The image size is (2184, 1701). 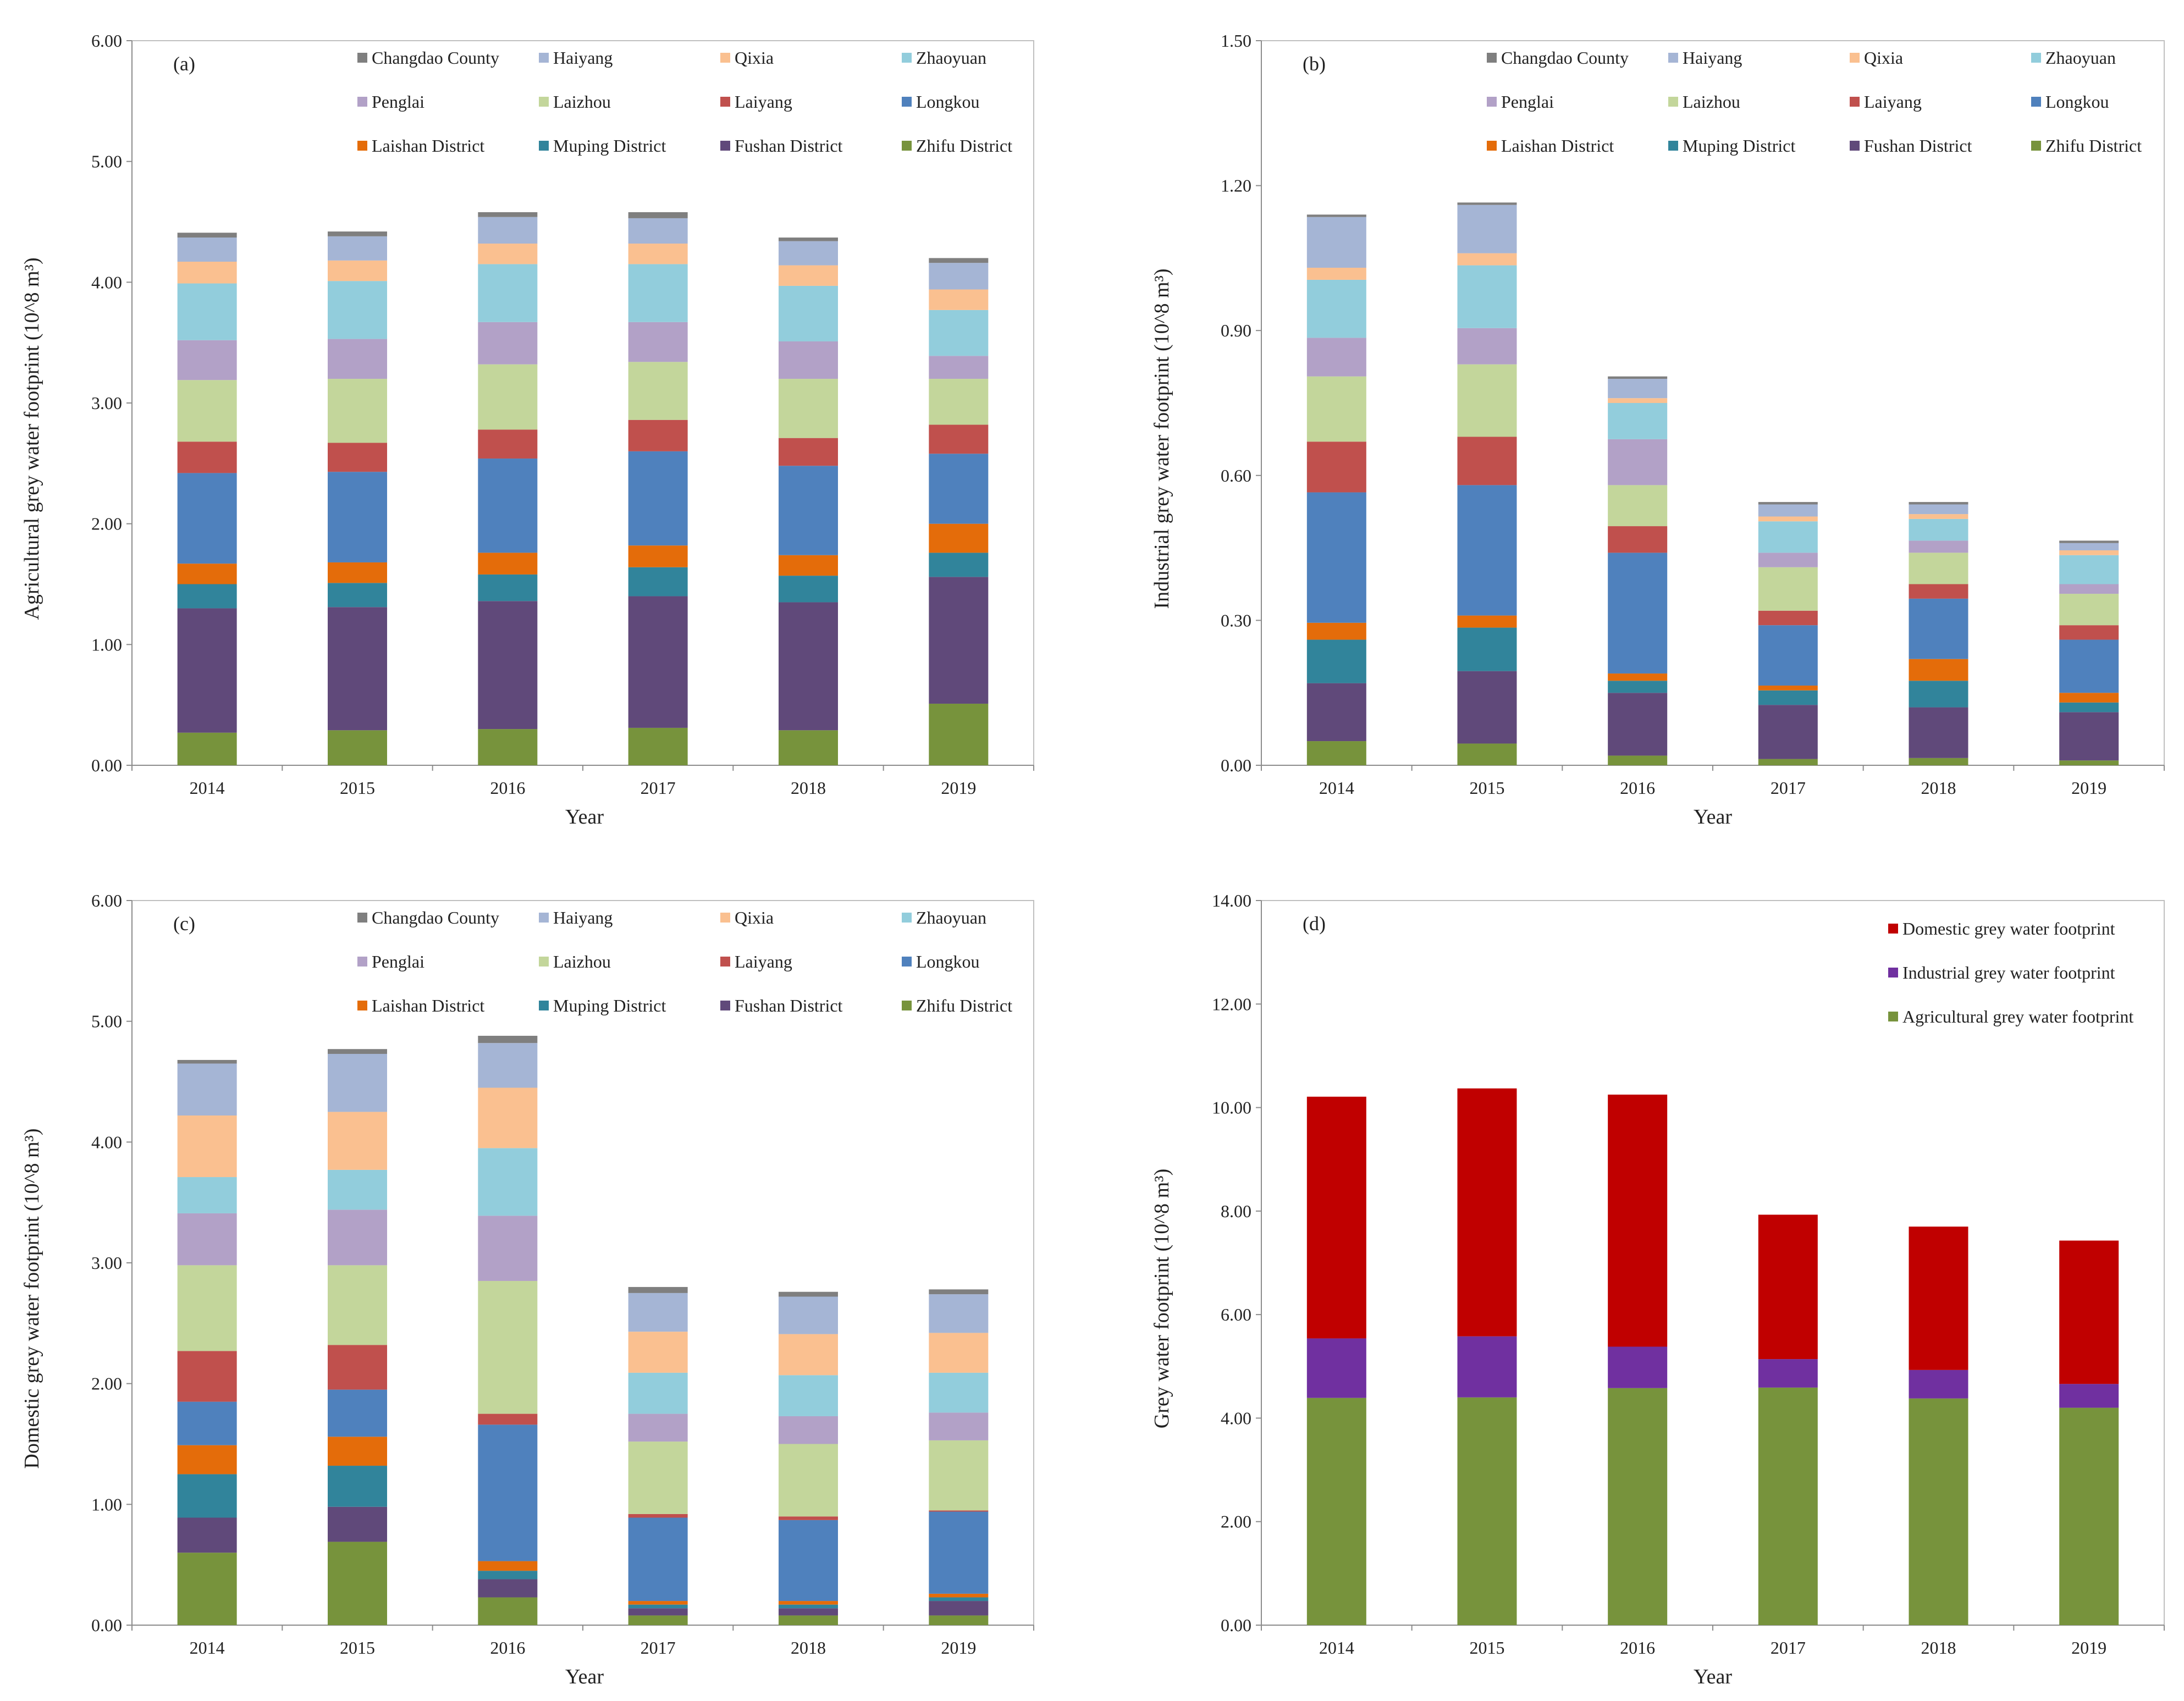 I want to click on panel-b-bar-zhaoyuan-2015, so click(x=1487, y=296).